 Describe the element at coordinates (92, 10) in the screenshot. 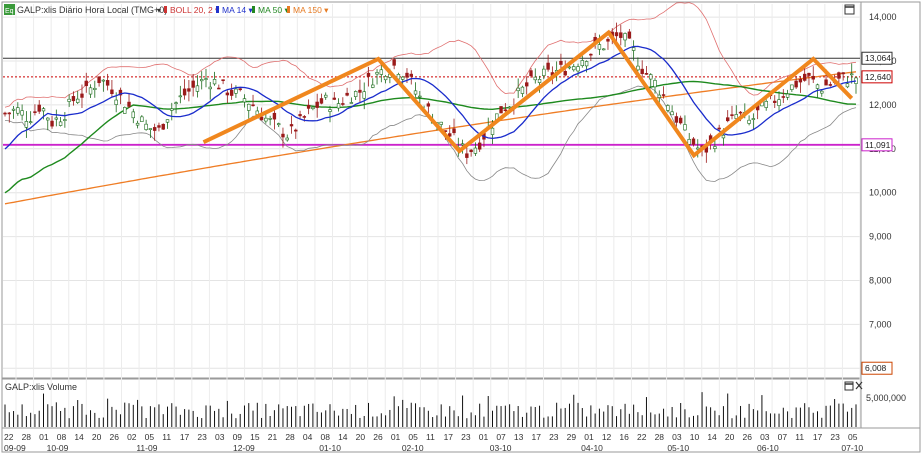

I see `symbol-label: GALP:xlis Diário Hora Local (TMG+0)` at that location.